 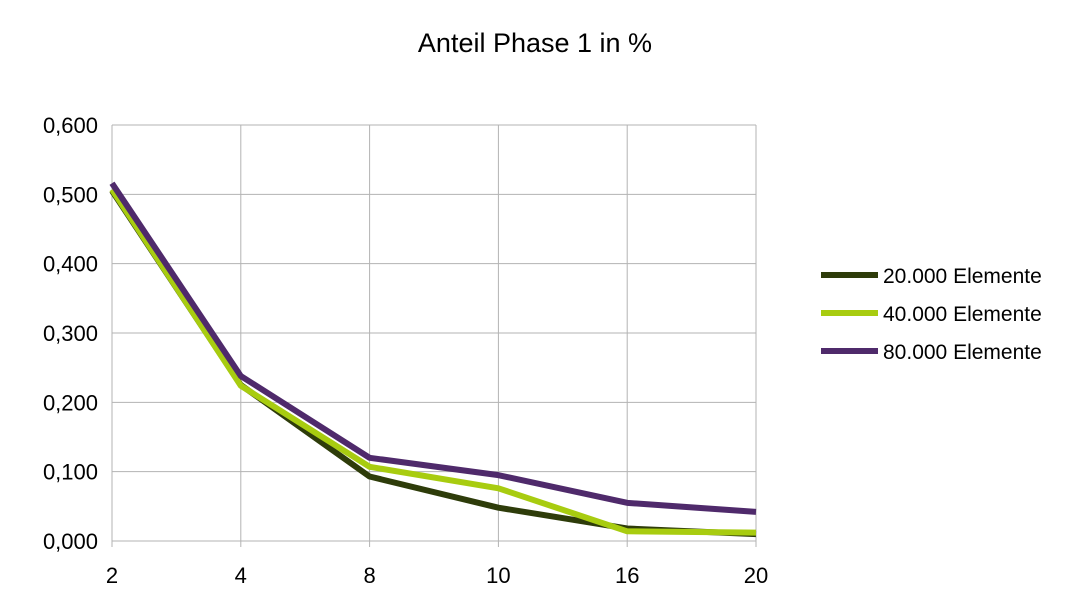 What do you see at coordinates (498, 575) in the screenshot?
I see `x-tick-label: 10` at bounding box center [498, 575].